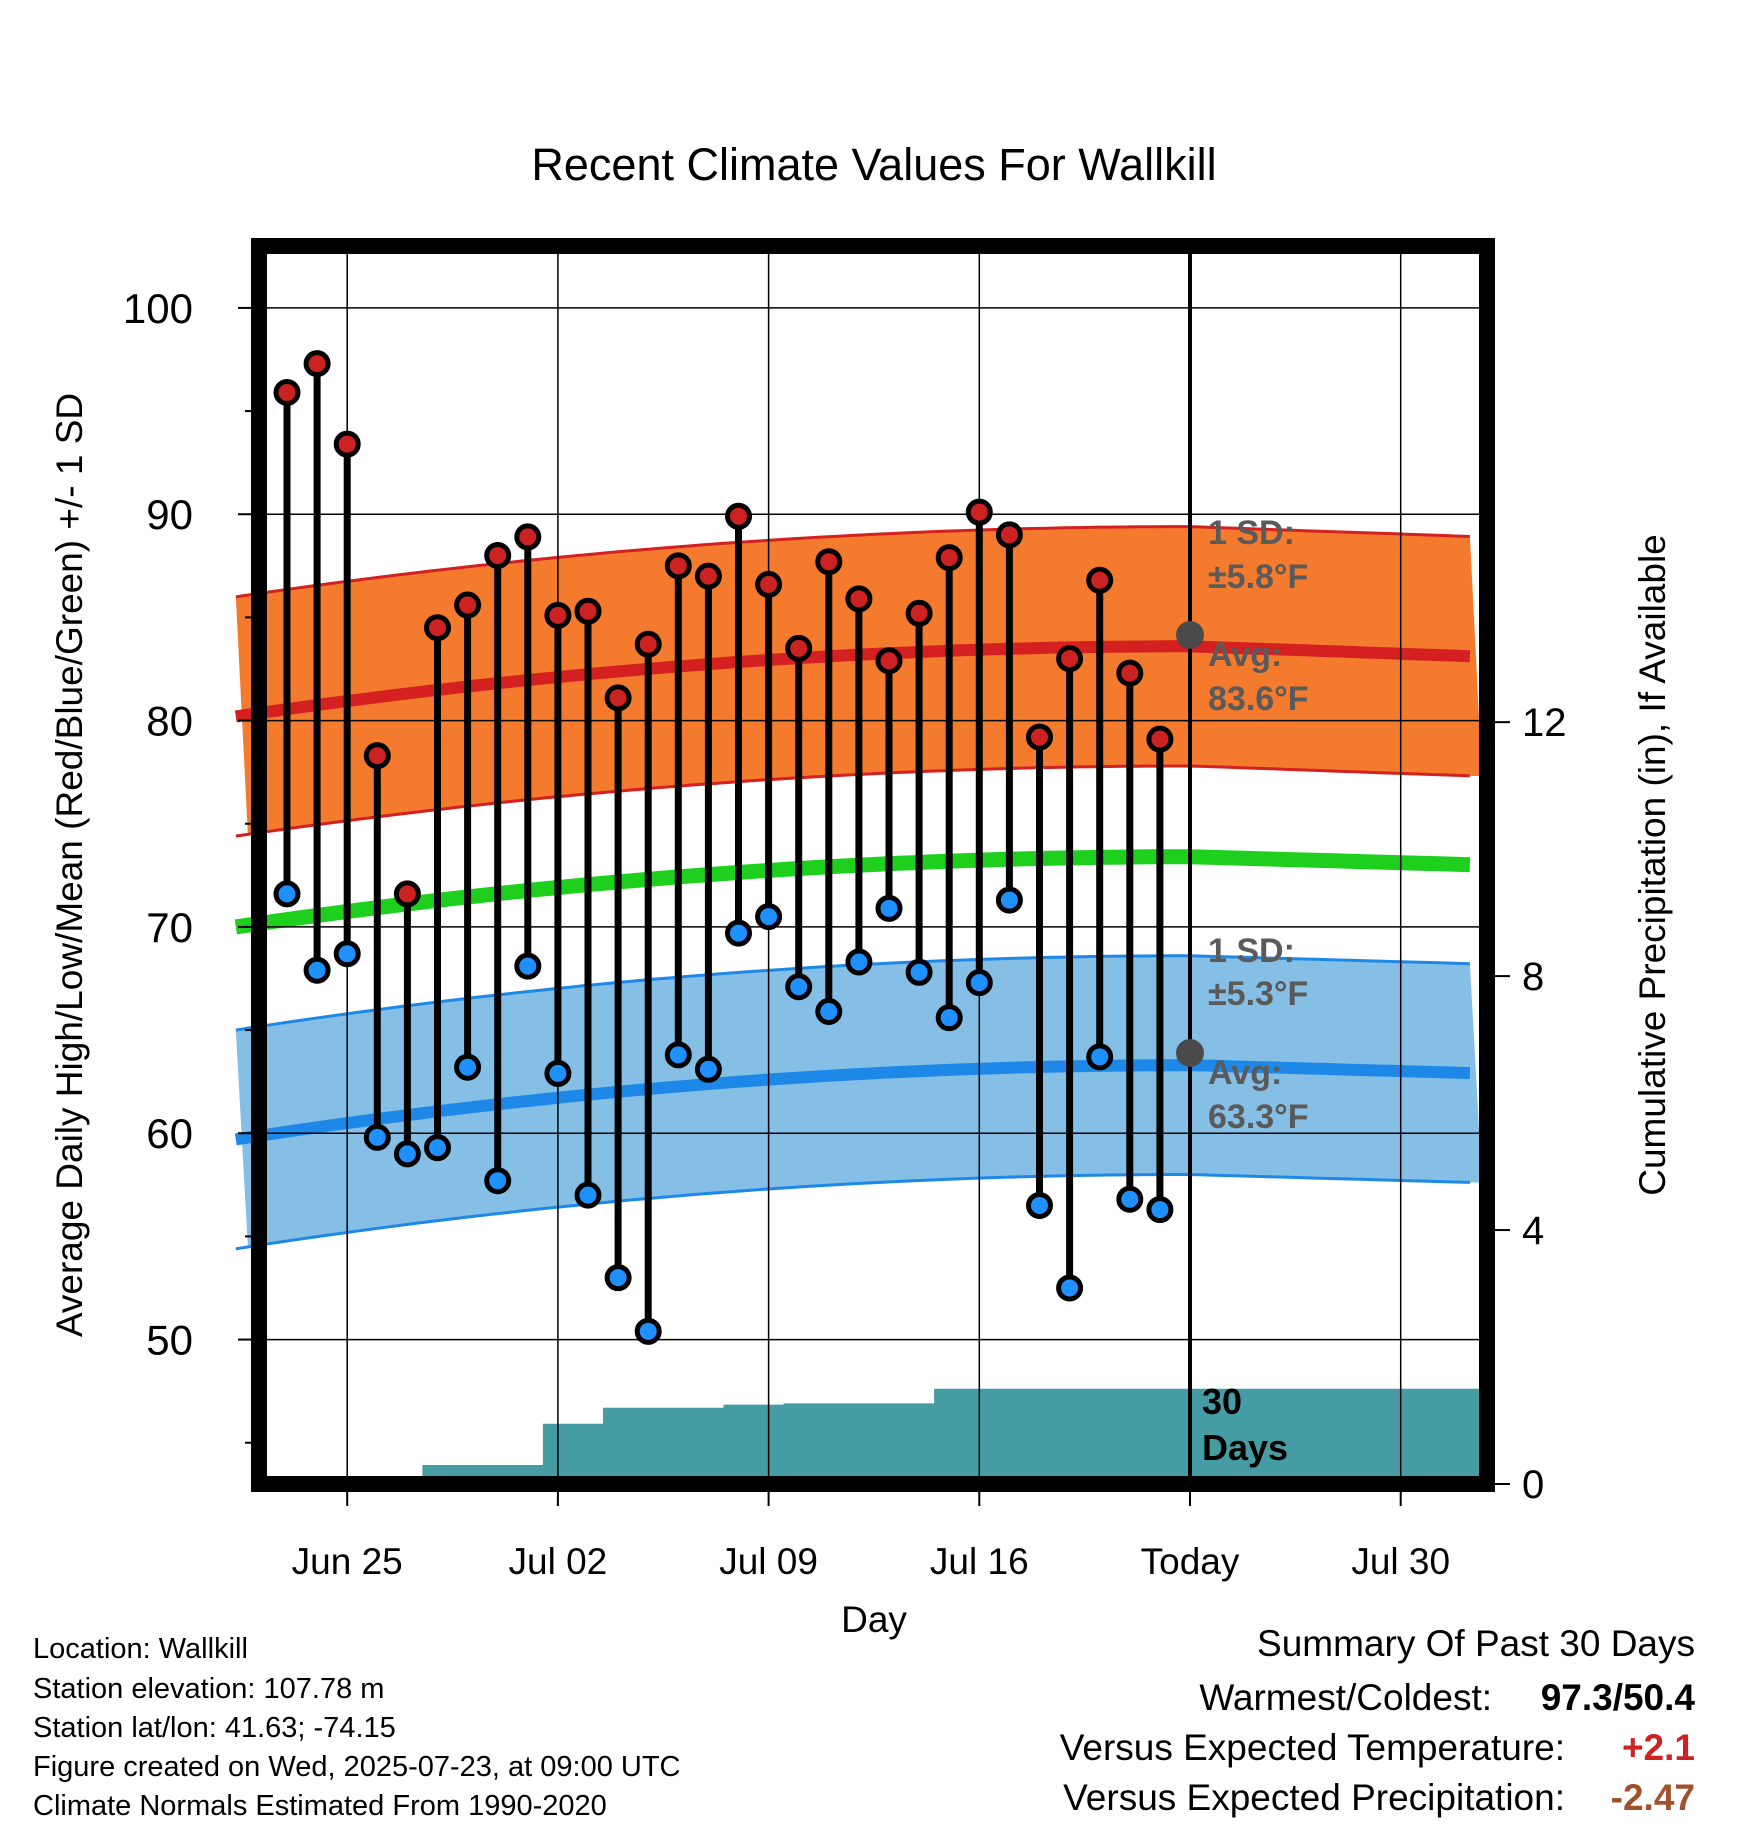  What do you see at coordinates (1544, 723) in the screenshot?
I see `y2-tick-label: 12` at bounding box center [1544, 723].